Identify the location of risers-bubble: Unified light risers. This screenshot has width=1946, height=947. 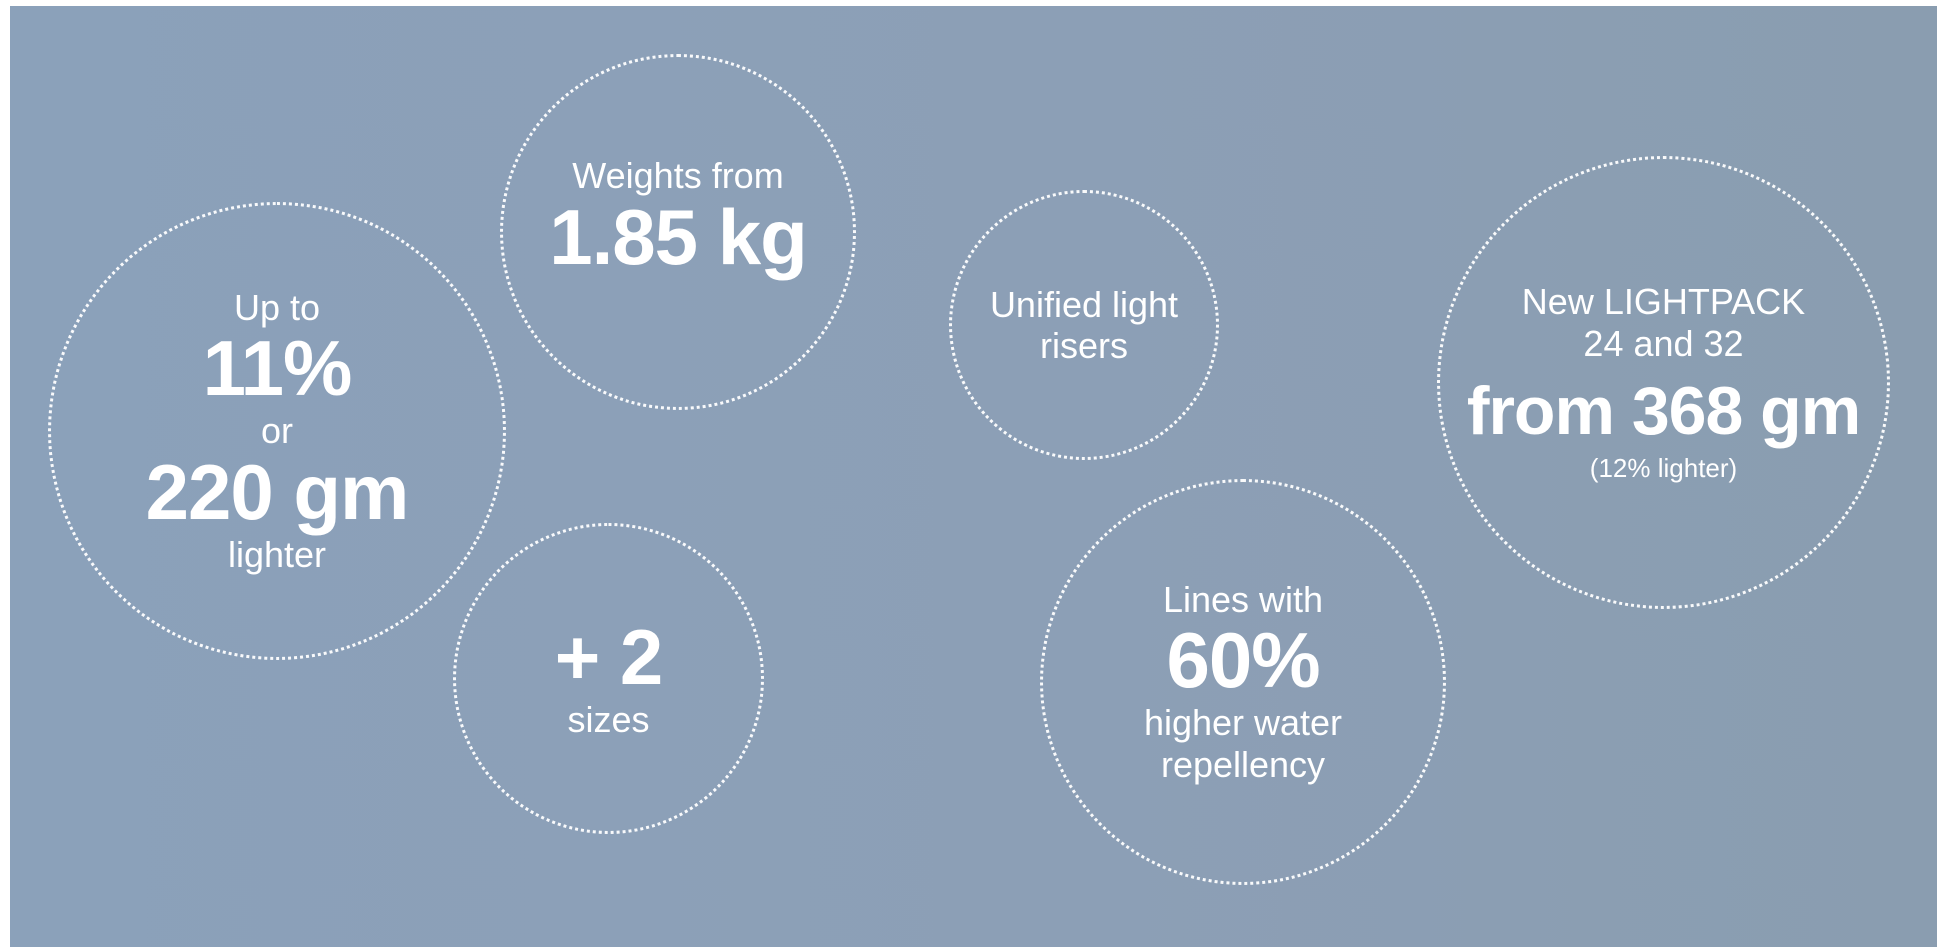
(1084, 325).